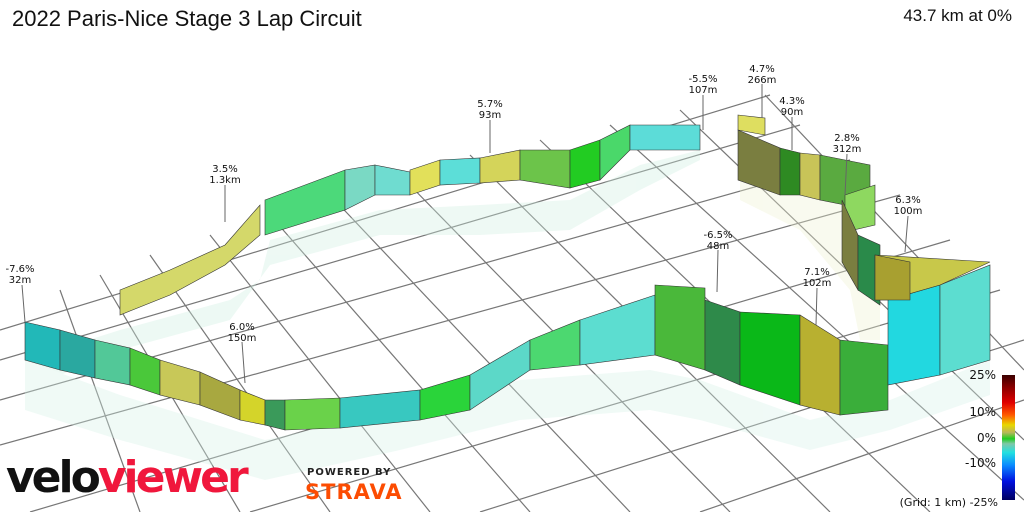  What do you see at coordinates (982, 412) in the screenshot?
I see `legend-label-high: 10%` at bounding box center [982, 412].